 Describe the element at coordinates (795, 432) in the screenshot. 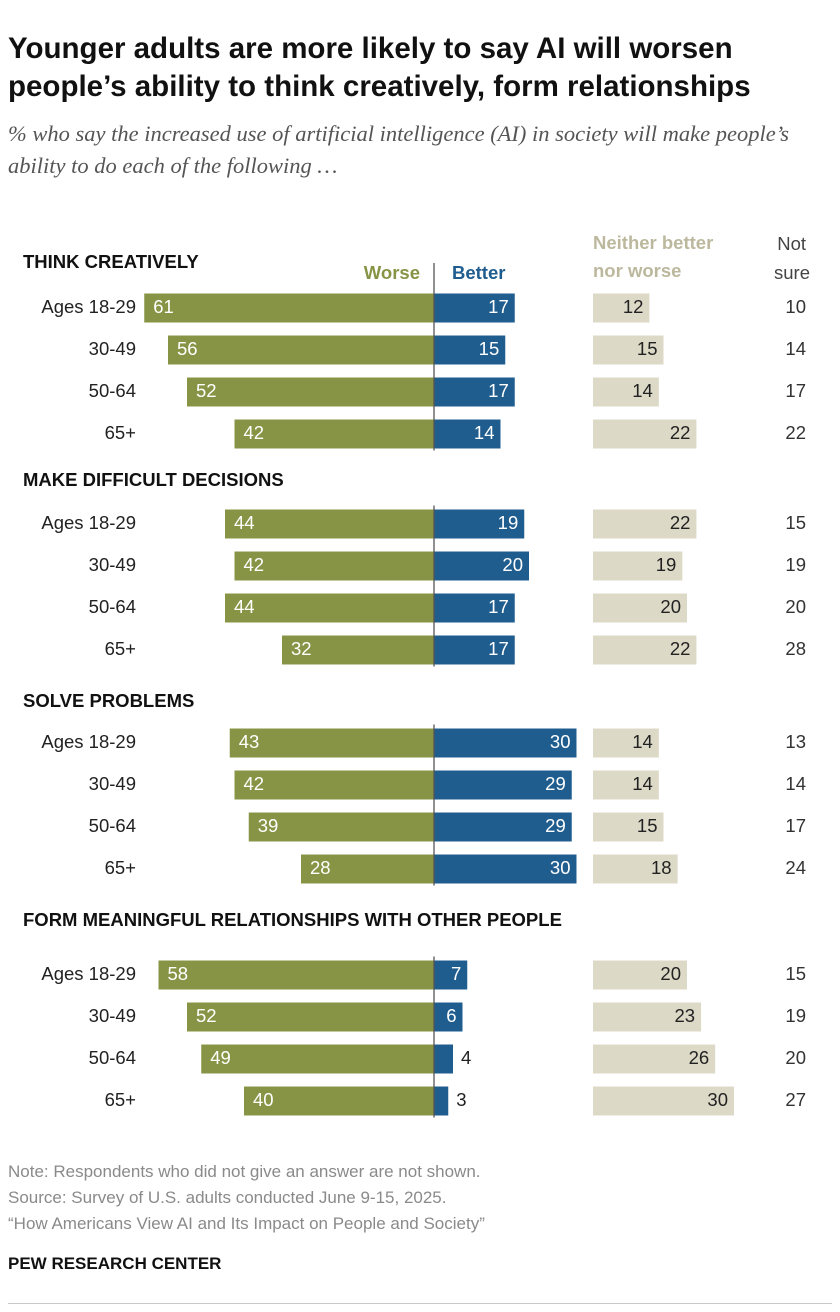

I see `not-sure-value-label: 22` at that location.